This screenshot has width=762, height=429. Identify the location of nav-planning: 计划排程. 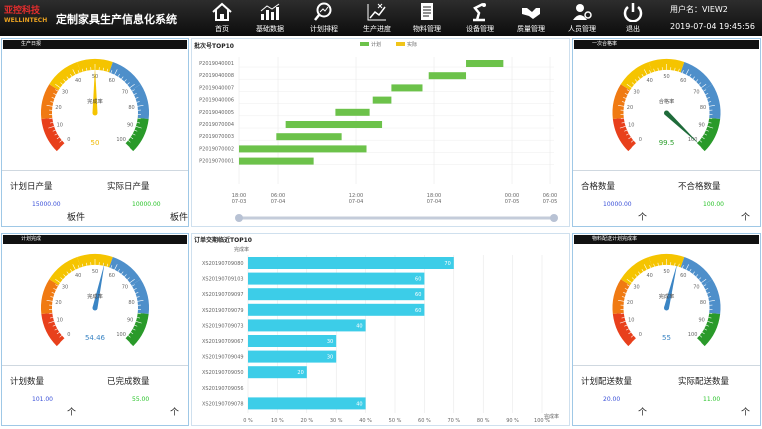
(324, 19).